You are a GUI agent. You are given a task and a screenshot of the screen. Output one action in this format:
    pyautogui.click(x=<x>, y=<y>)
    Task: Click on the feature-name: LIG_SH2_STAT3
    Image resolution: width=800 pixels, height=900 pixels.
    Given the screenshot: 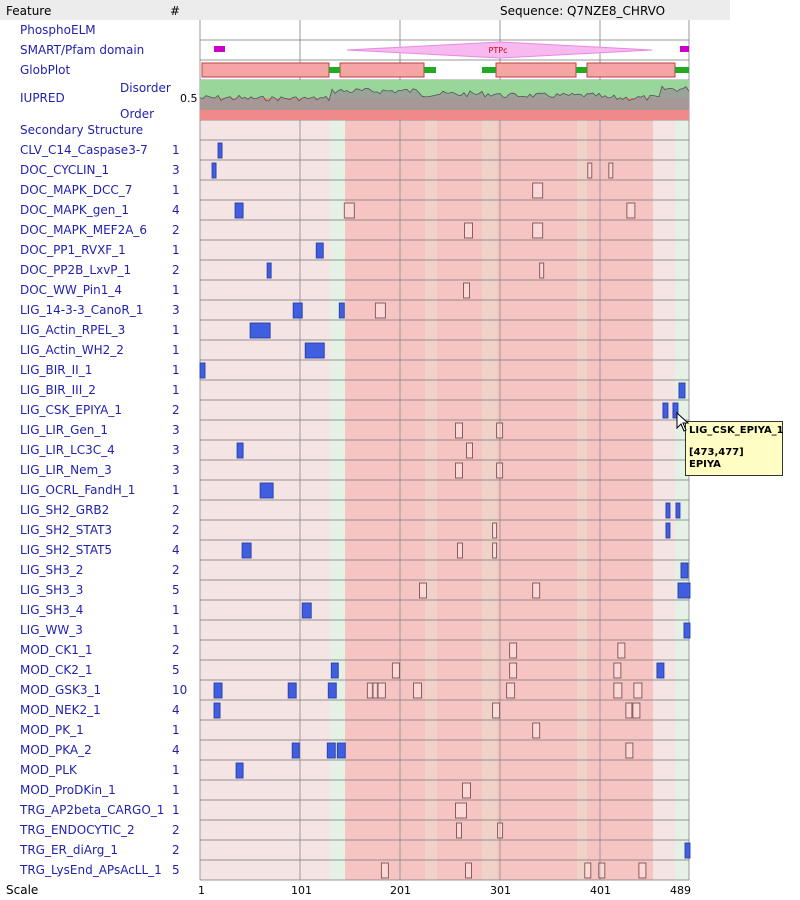 What is the action you would take?
    pyautogui.click(x=66, y=530)
    